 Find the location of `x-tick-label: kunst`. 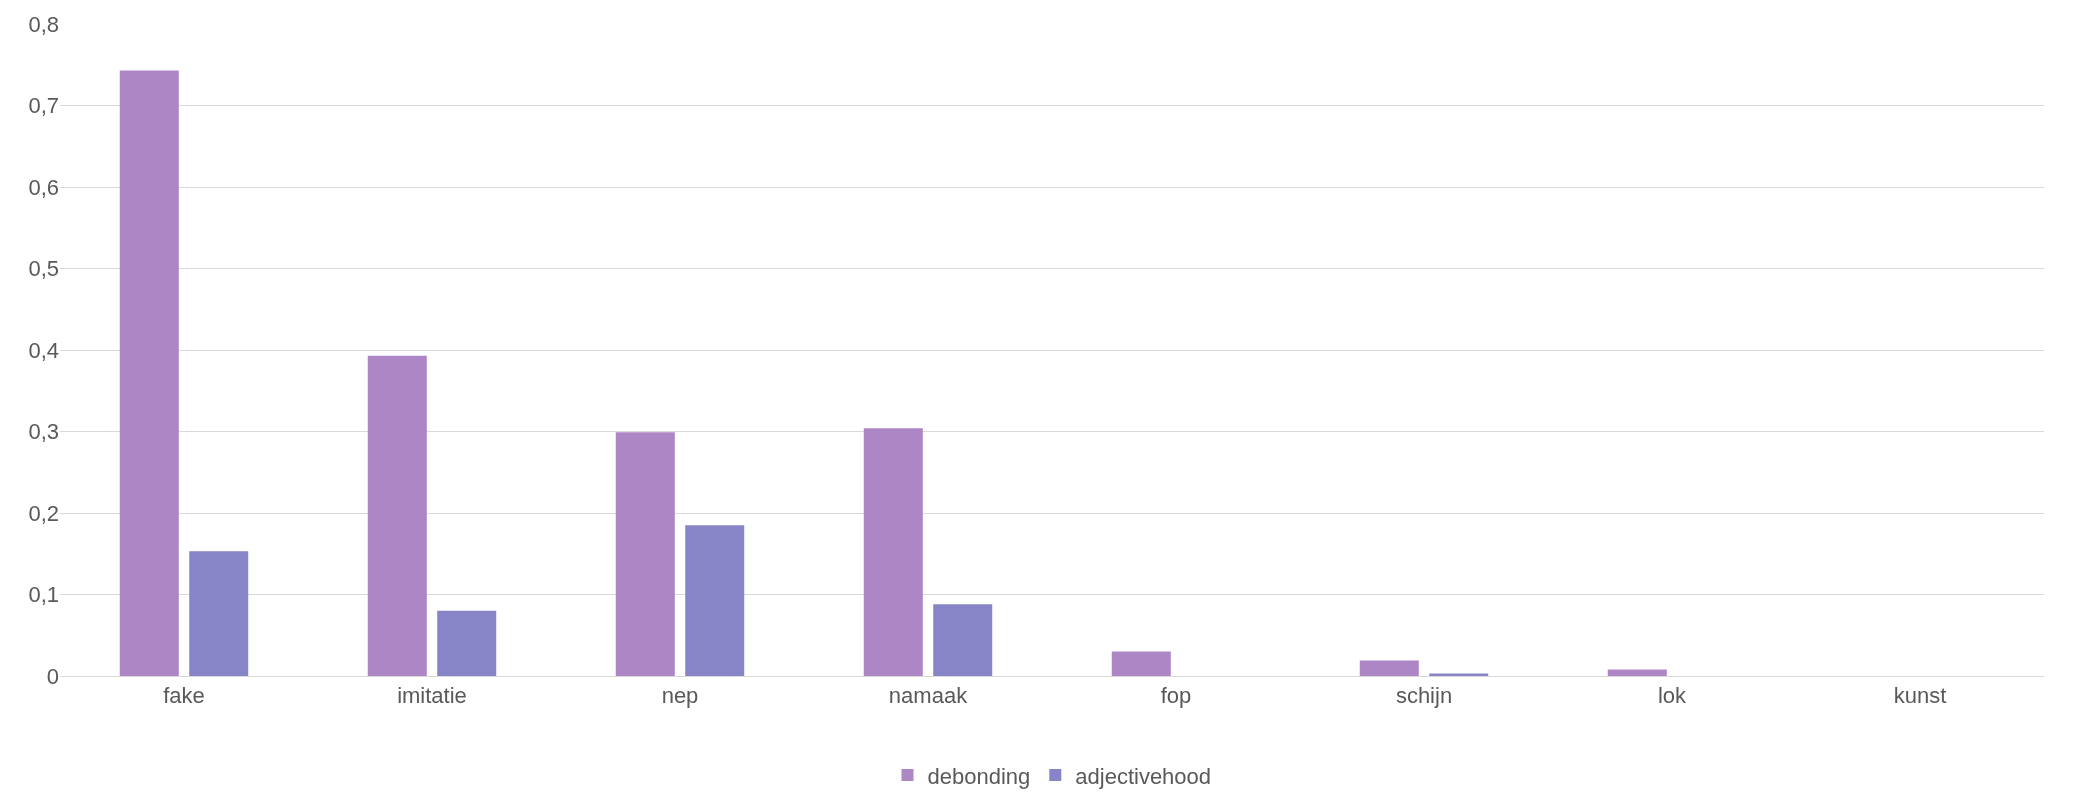

x-tick-label: kunst is located at coordinates (1920, 696).